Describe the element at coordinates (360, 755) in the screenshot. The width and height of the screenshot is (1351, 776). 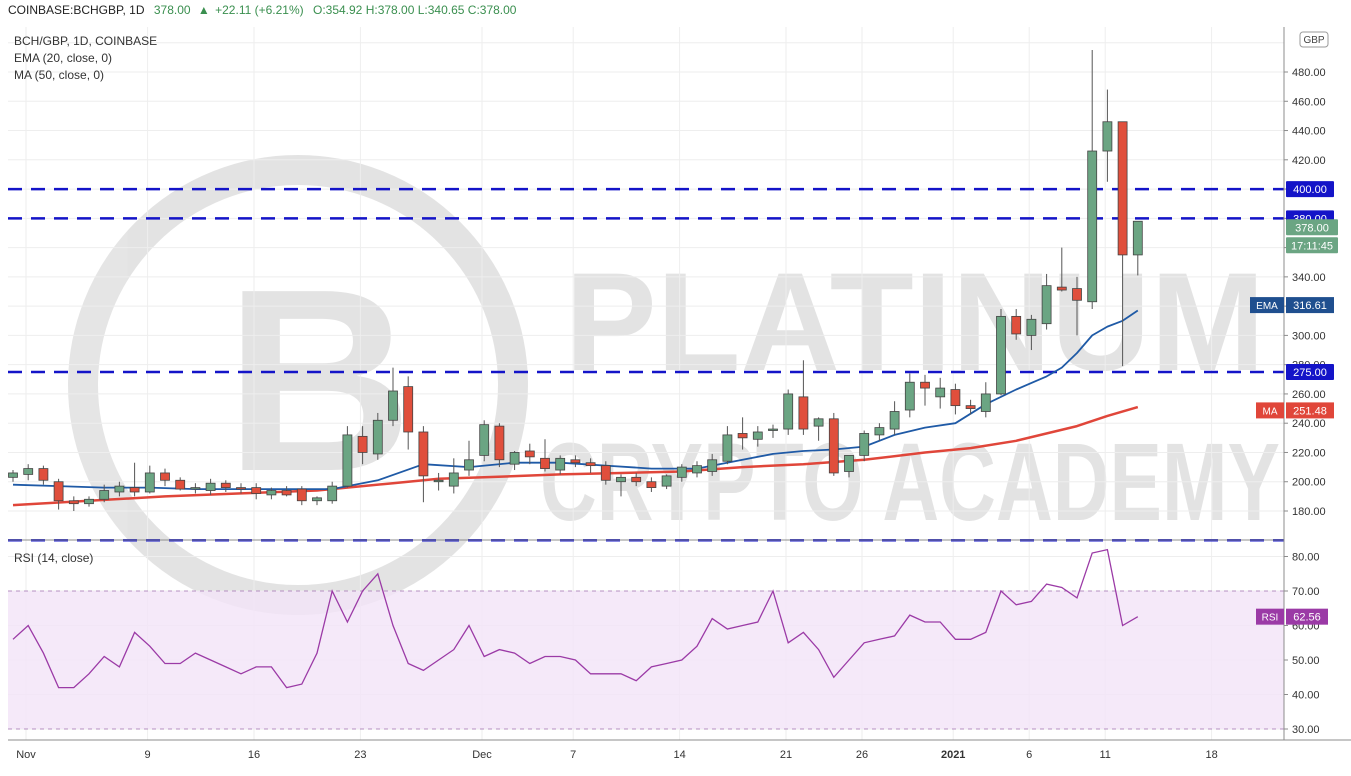
I see `time-tick-label: 23` at that location.